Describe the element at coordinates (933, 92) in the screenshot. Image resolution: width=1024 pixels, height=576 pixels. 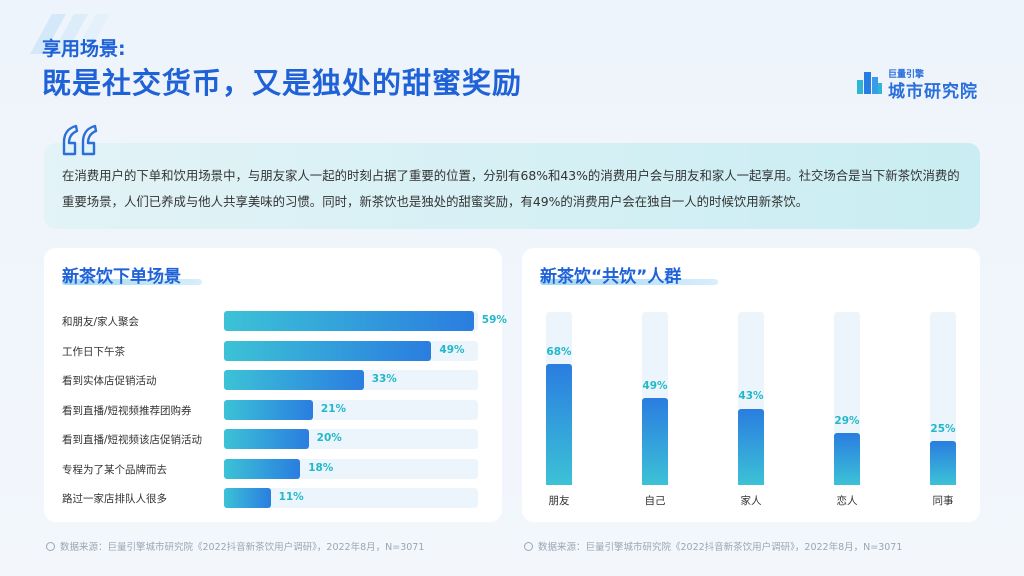
I see `logo-big-text: 城市研究院` at that location.